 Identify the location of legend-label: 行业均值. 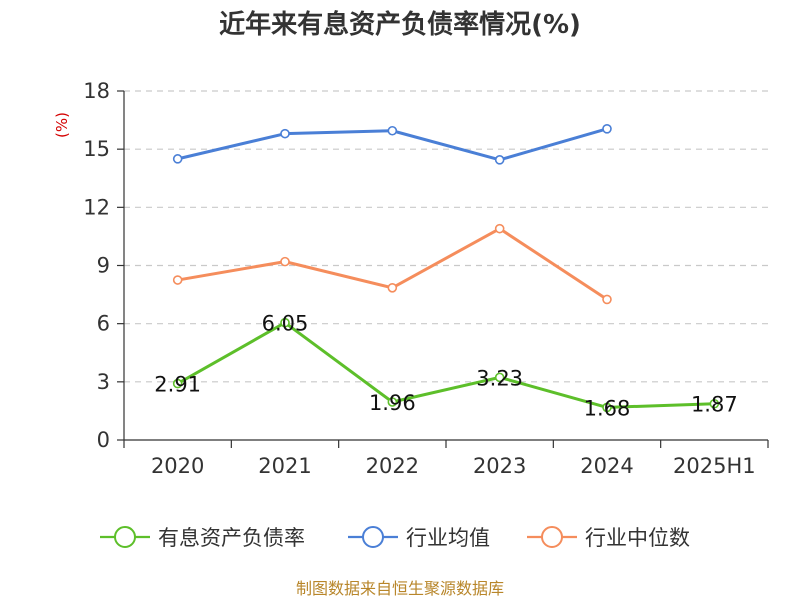
(448, 538).